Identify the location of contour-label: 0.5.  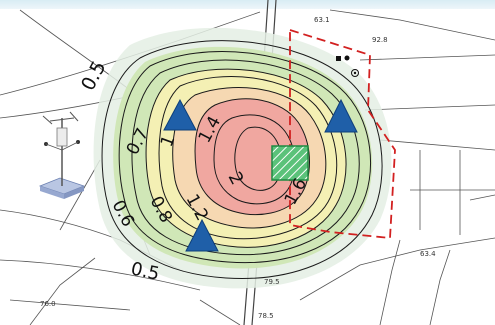
(145, 271).